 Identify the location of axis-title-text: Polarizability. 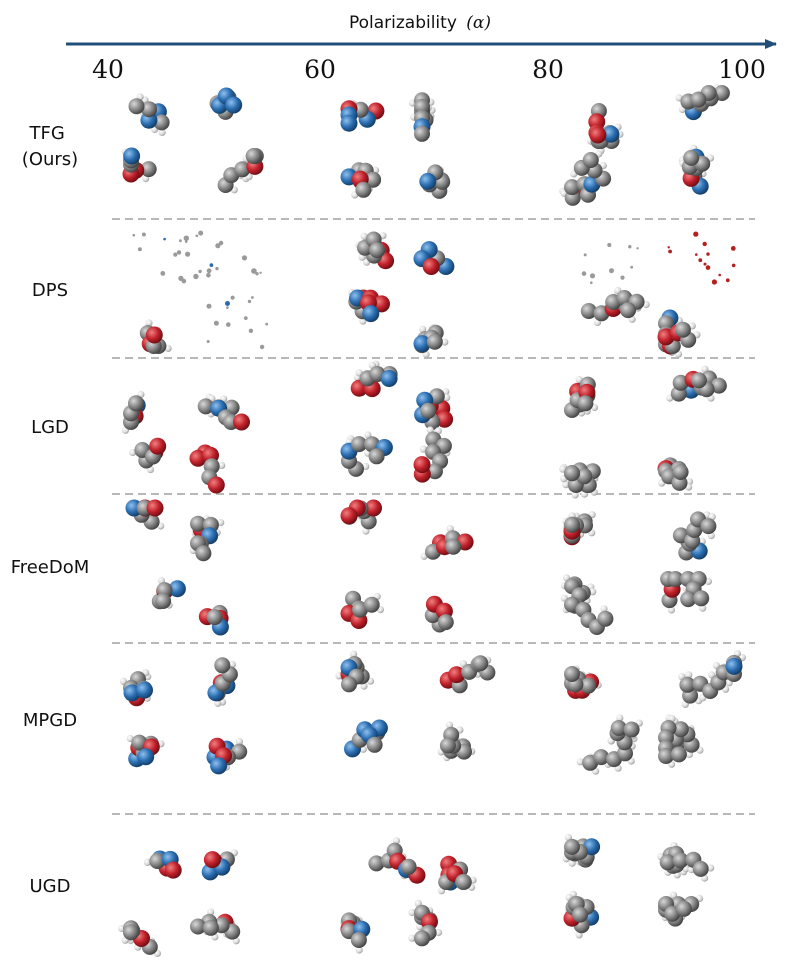
(403, 23).